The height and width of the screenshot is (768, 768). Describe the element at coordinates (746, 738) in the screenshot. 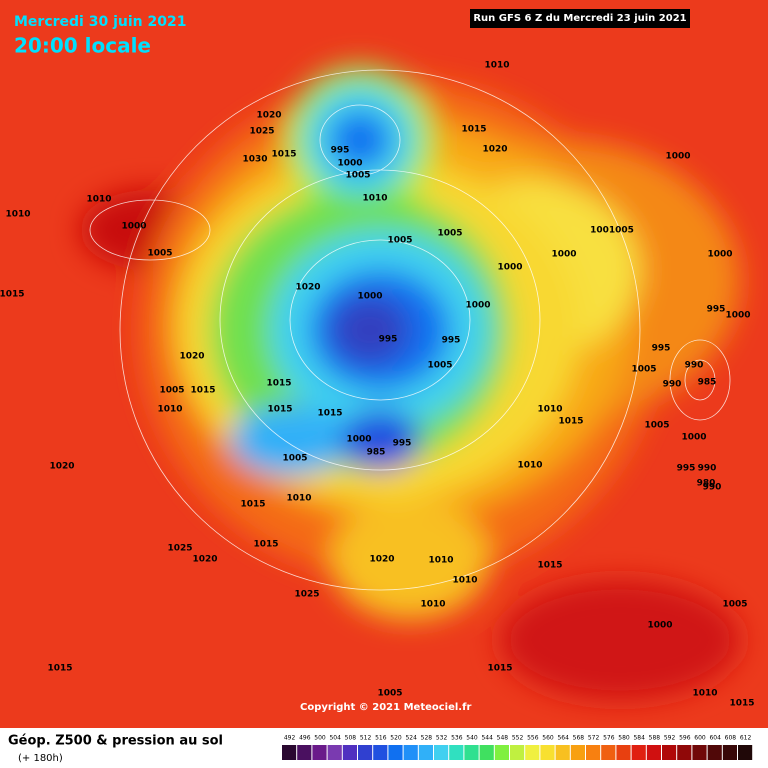

I see `scale-tick-label: 612` at that location.